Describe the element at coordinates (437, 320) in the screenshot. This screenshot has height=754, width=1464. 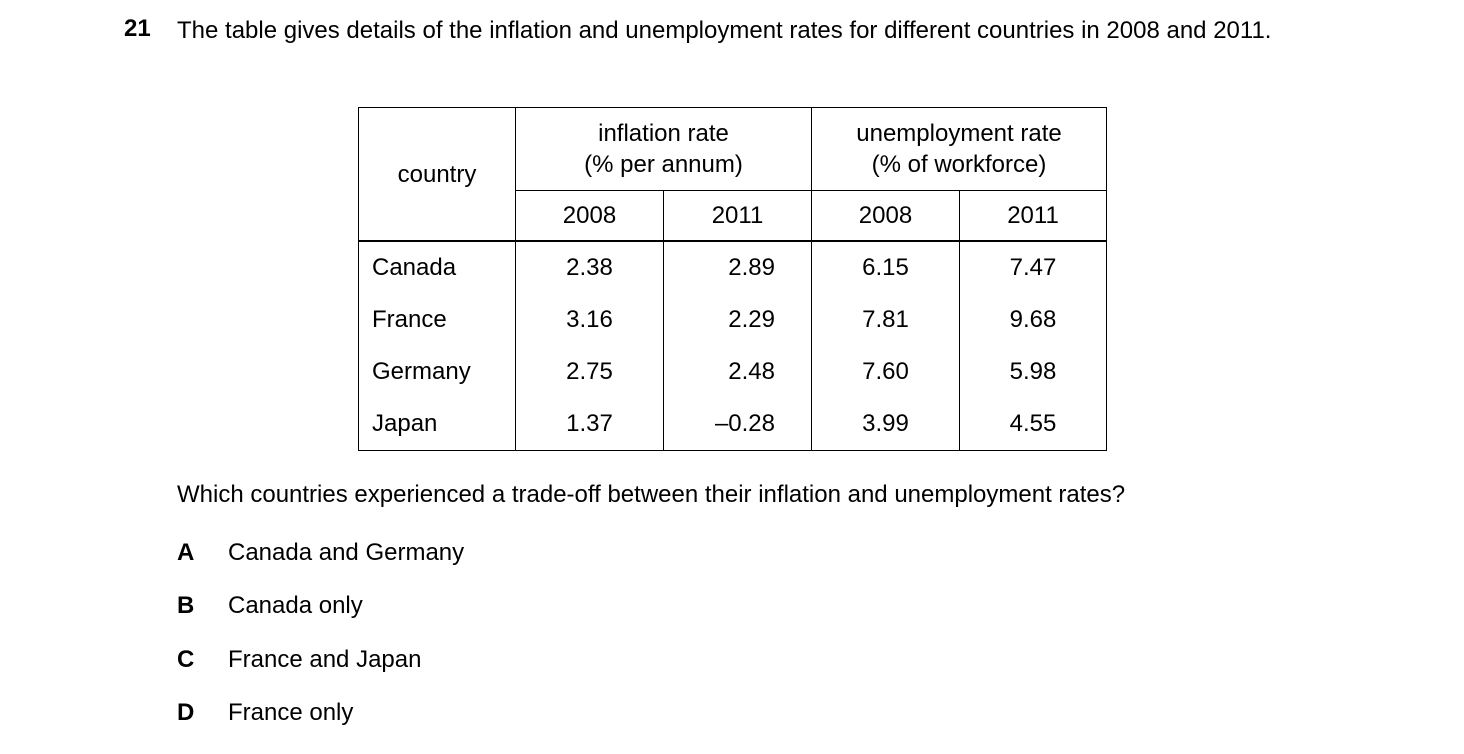
I see `country-cell: France` at that location.